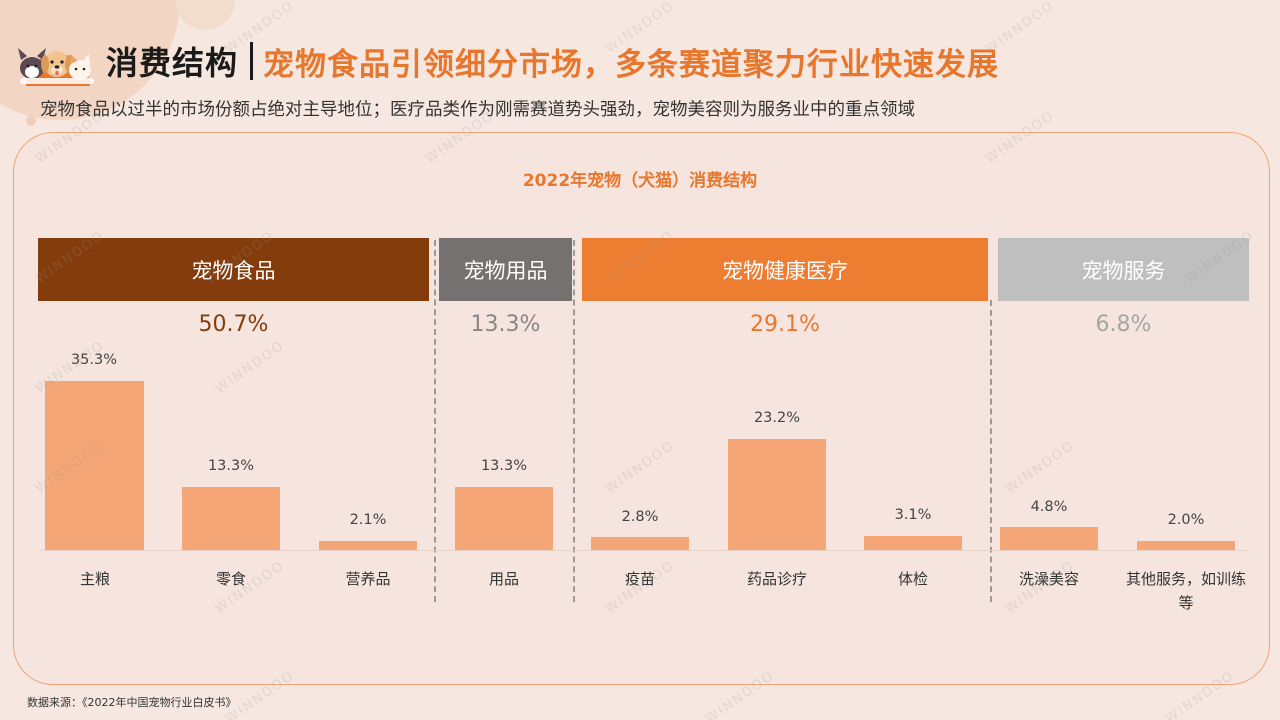 The width and height of the screenshot is (1280, 720). What do you see at coordinates (777, 418) in the screenshot?
I see `bar-value: 23.2%` at bounding box center [777, 418].